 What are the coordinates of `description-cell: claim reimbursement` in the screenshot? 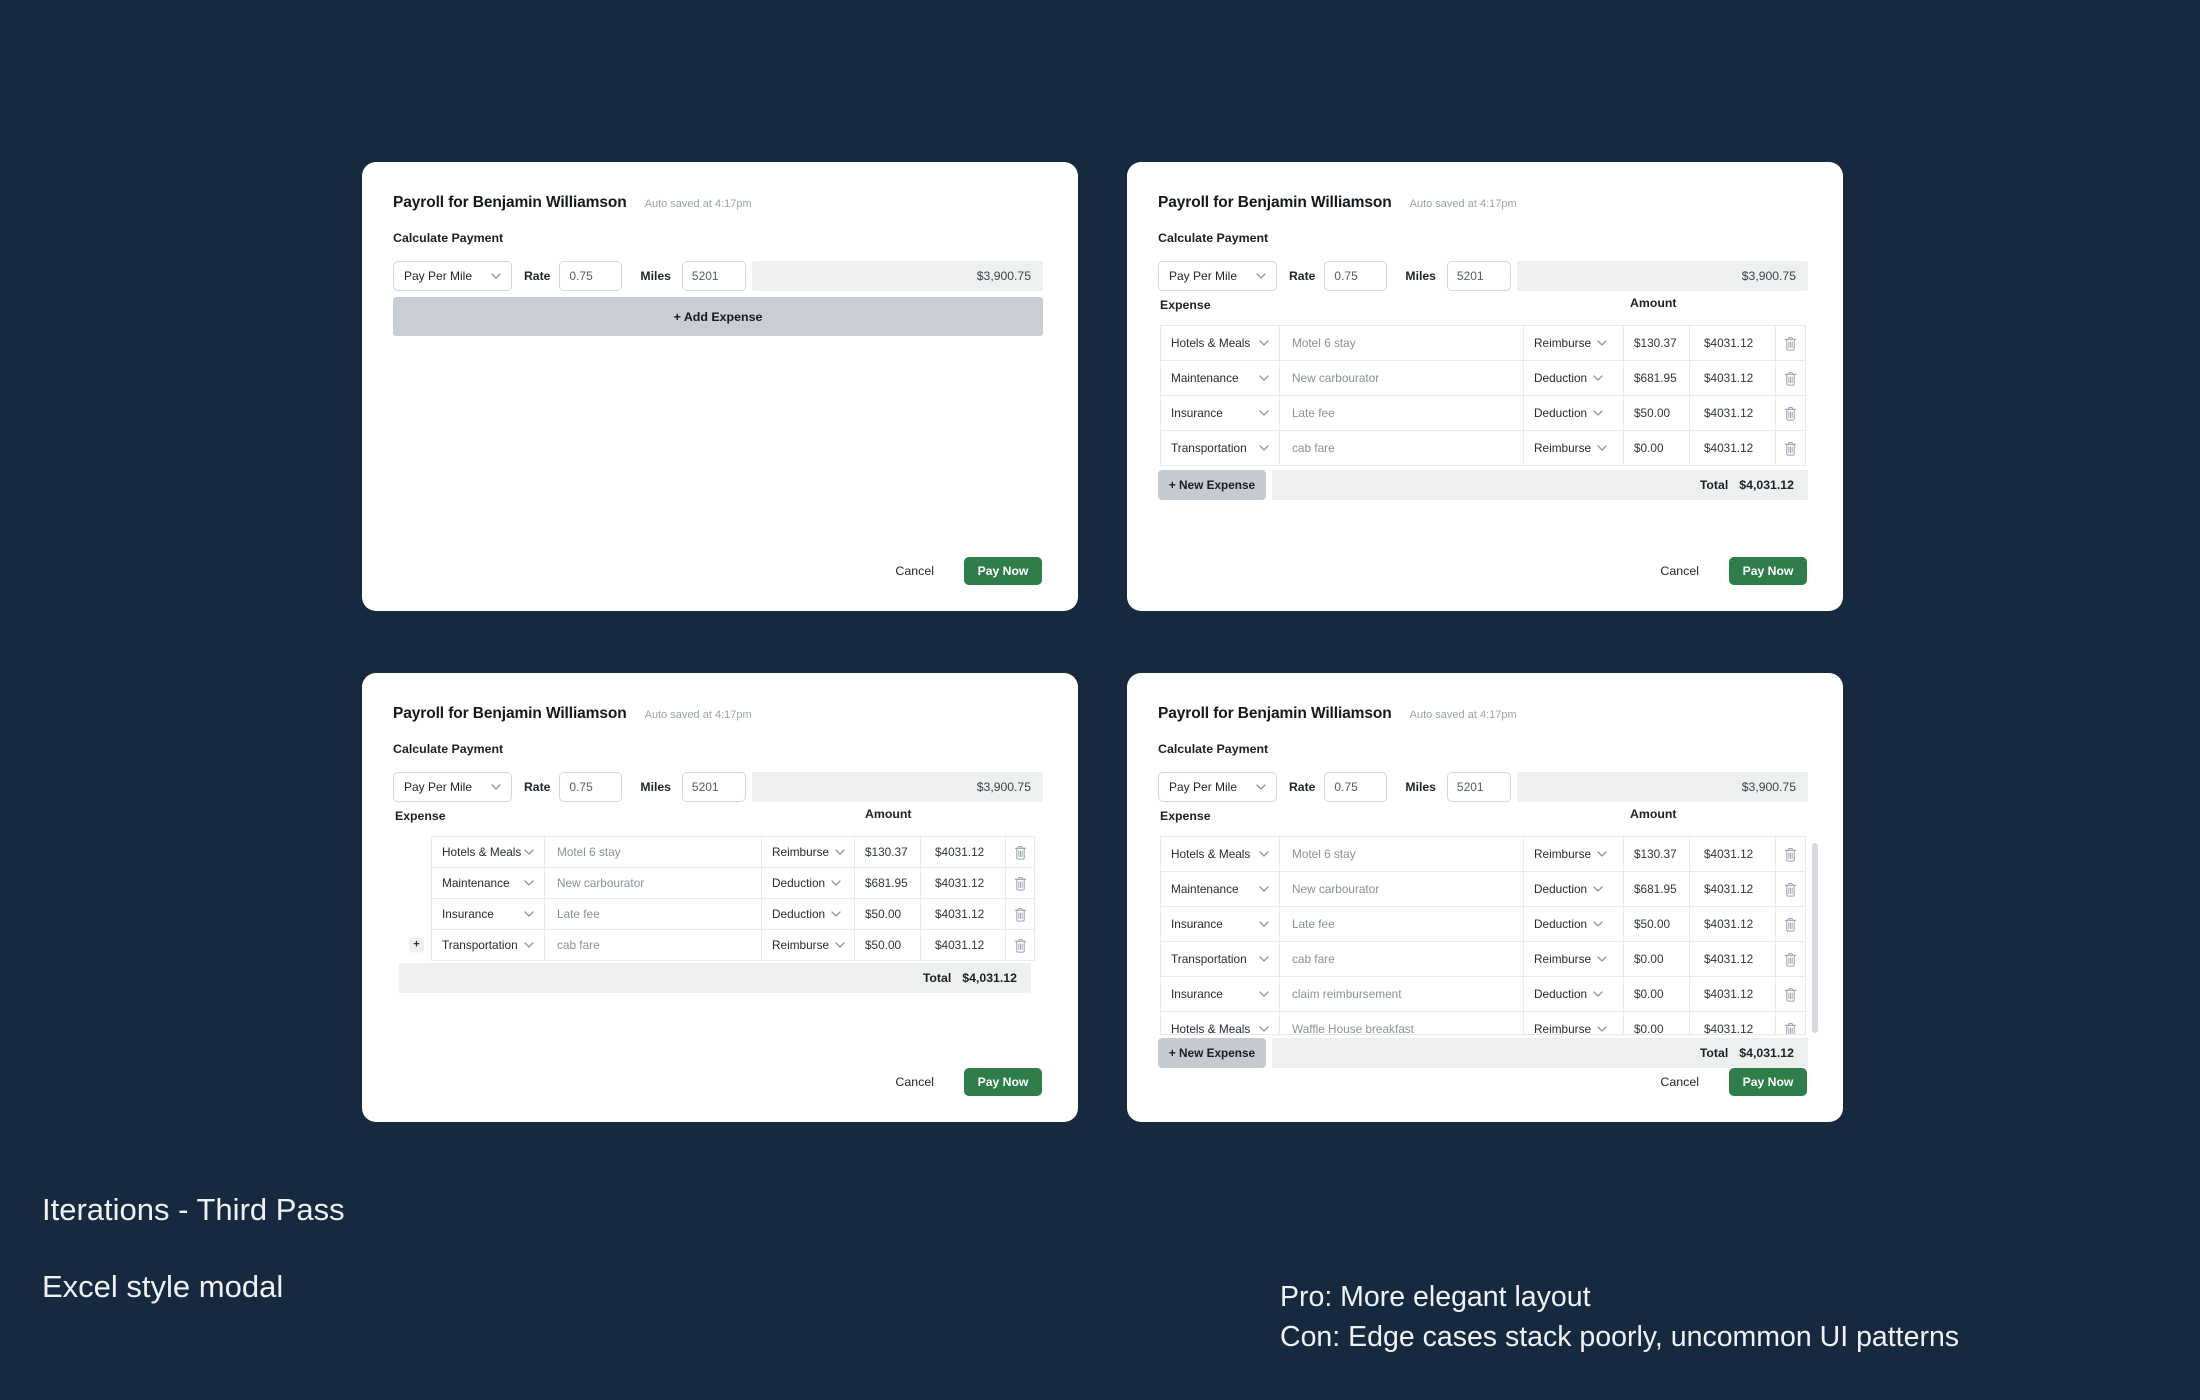 It's located at (1402, 994).